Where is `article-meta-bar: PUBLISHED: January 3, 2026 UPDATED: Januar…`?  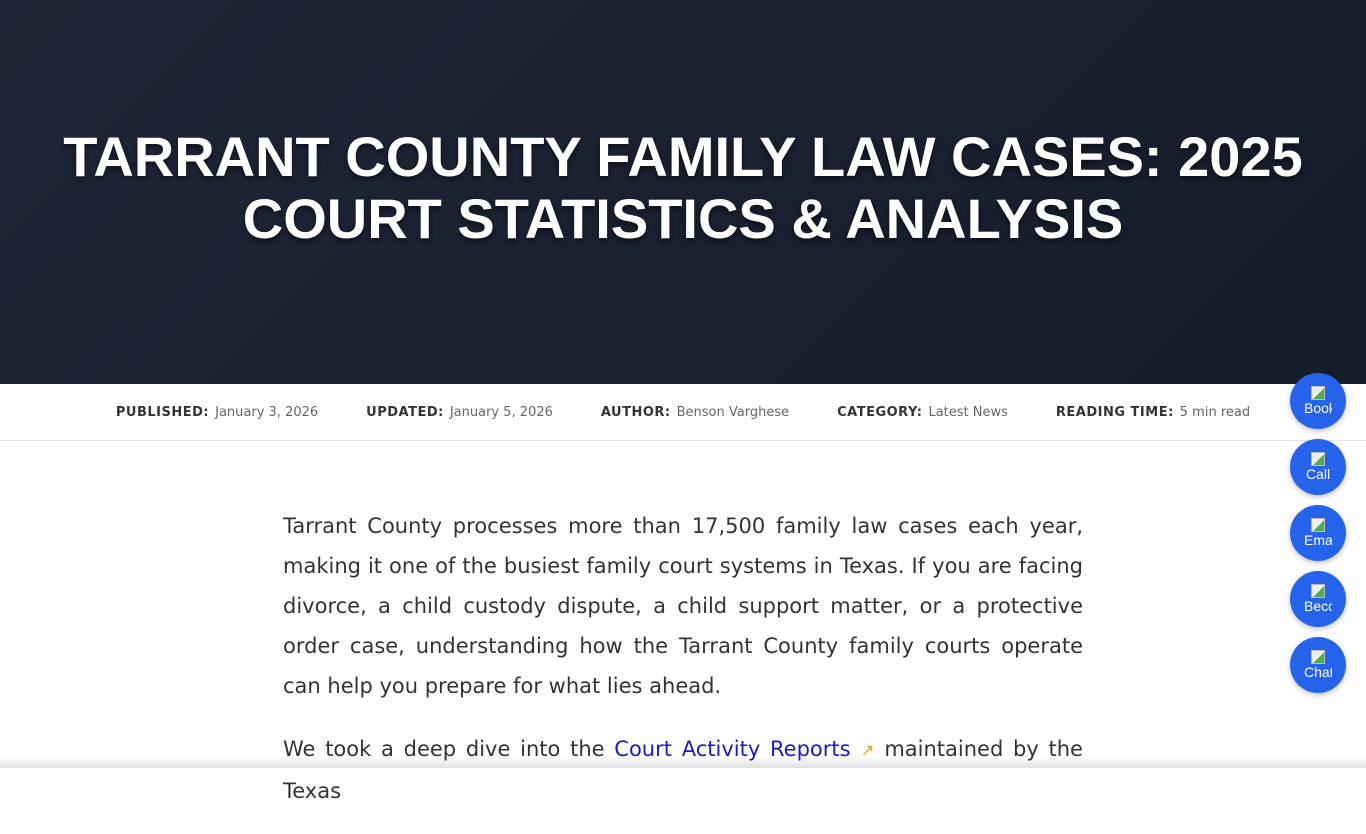
article-meta-bar: PUBLISHED: January 3, 2026 UPDATED: Januar… is located at coordinates (683, 412).